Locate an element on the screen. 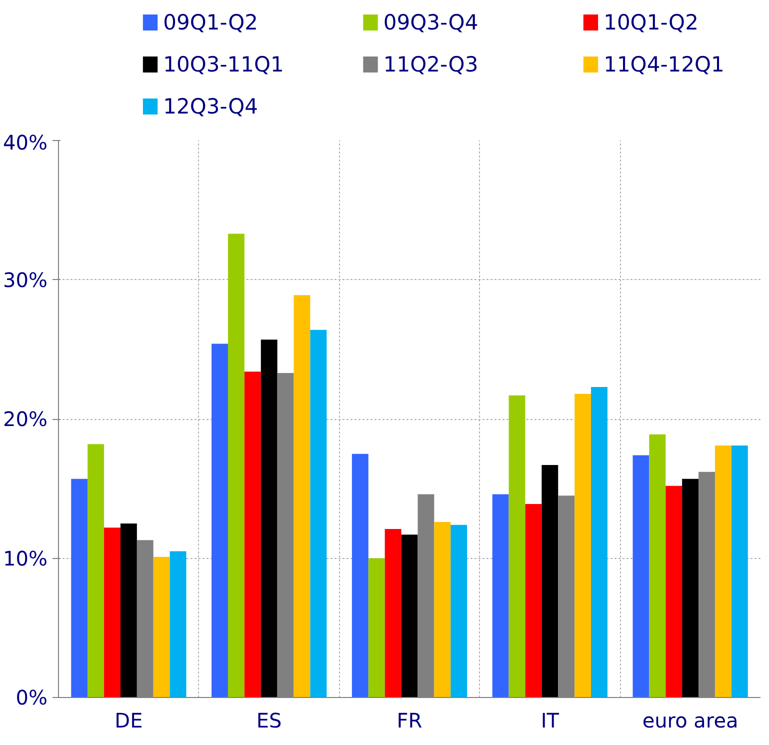 The width and height of the screenshot is (769, 745). legend-label: 09Q3-Q4 is located at coordinates (430, 22).